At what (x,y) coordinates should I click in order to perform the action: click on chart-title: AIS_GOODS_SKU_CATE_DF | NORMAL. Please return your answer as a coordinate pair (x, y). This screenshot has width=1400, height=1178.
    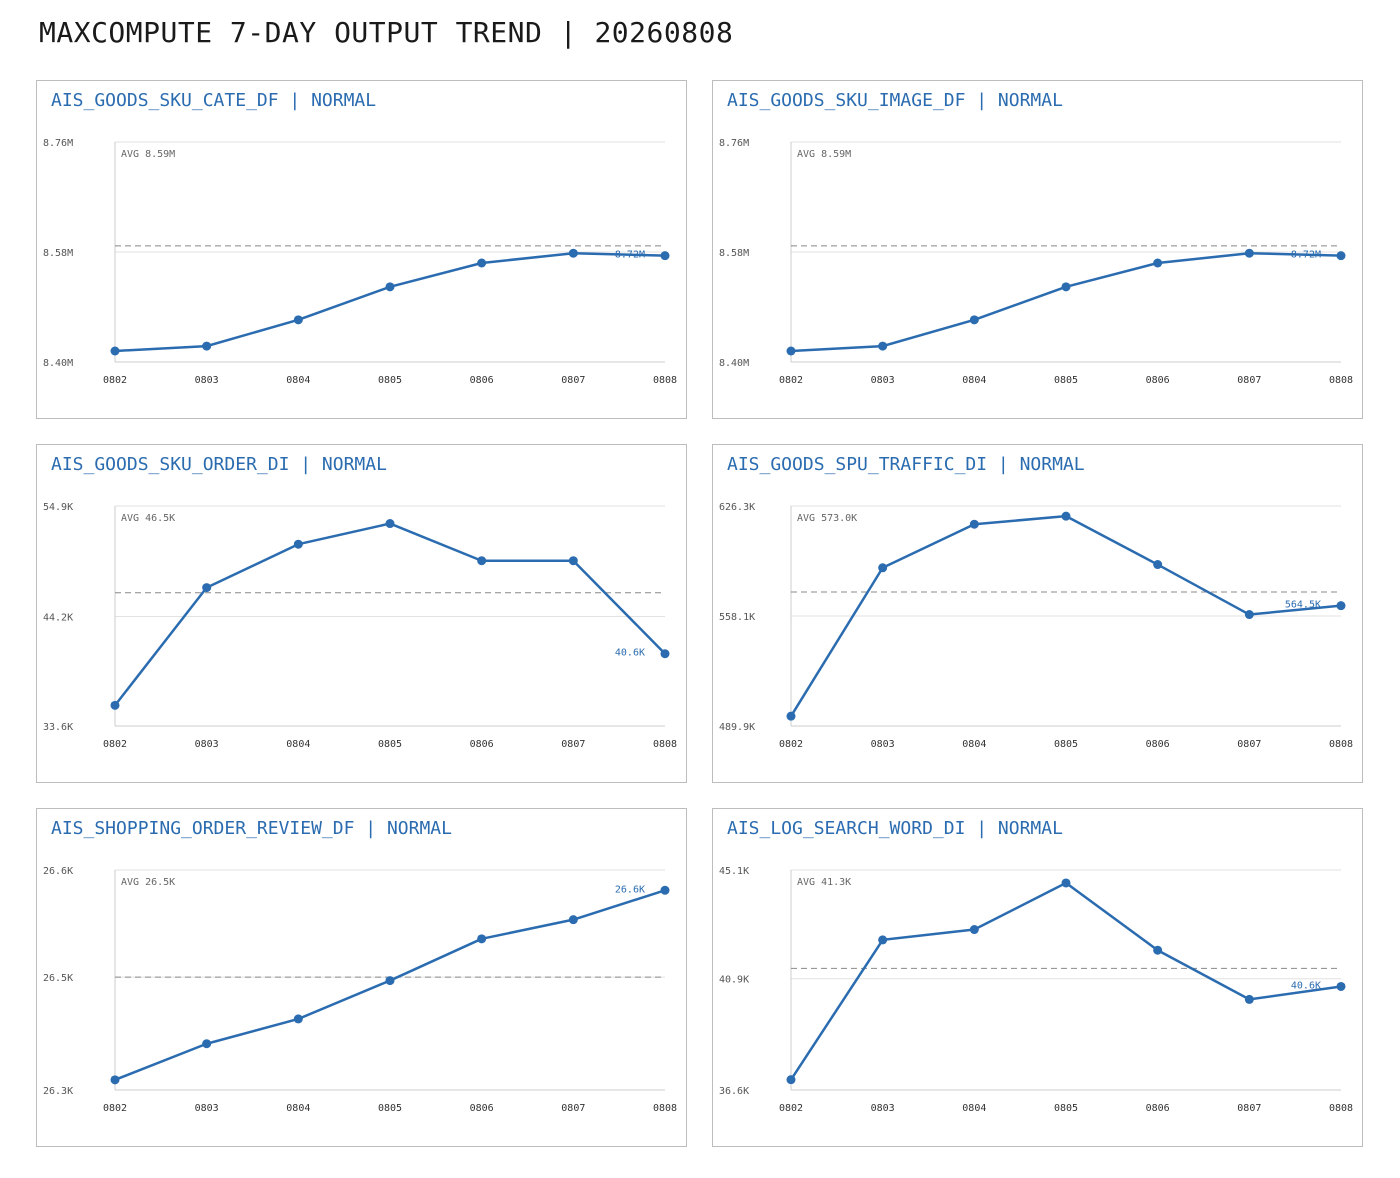
    Looking at the image, I should click on (214, 100).